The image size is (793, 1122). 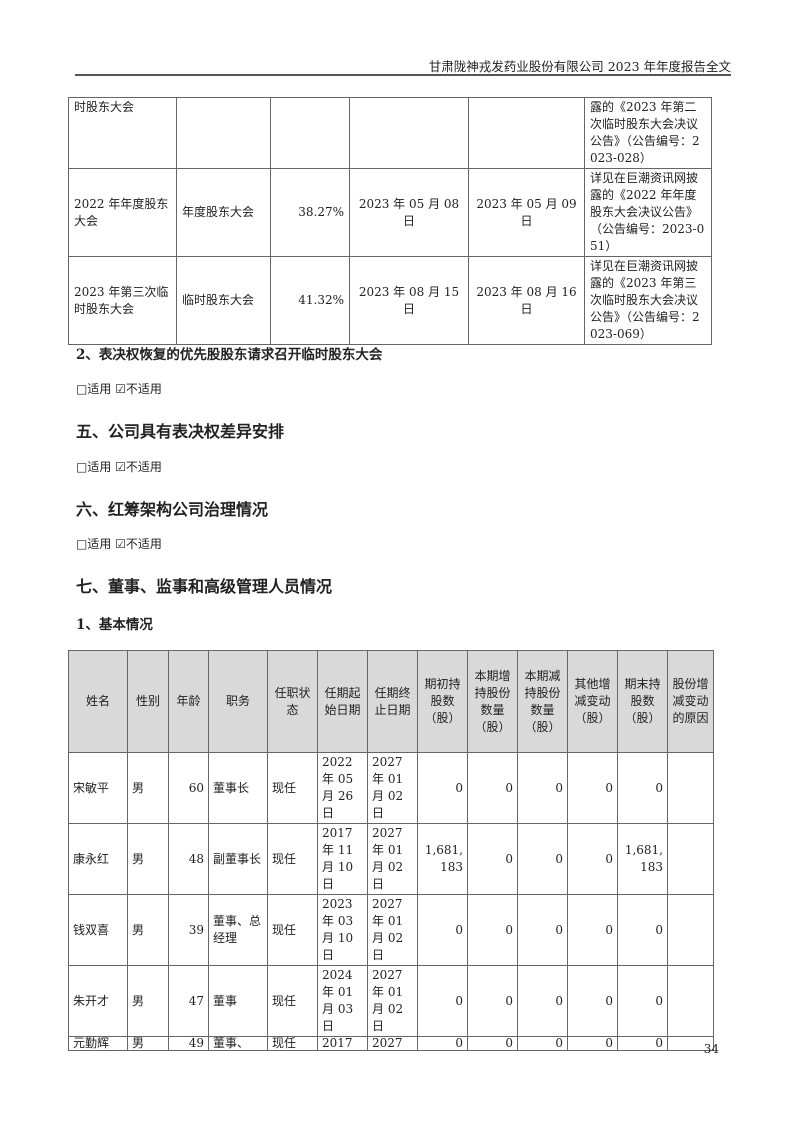 What do you see at coordinates (342, 1001) in the screenshot?
I see `table-cell: 2024 年 01 月 03 日` at bounding box center [342, 1001].